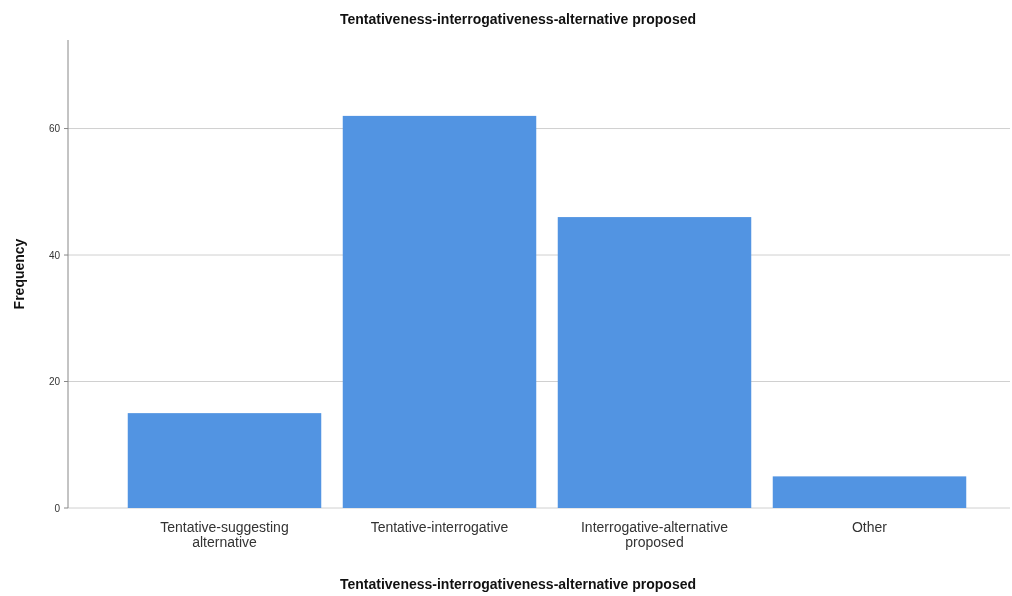 This screenshot has height=596, width=1012. Describe the element at coordinates (518, 584) in the screenshot. I see `x-axis-title: Tentativeness-interrogativeness-alternative proposed` at that location.